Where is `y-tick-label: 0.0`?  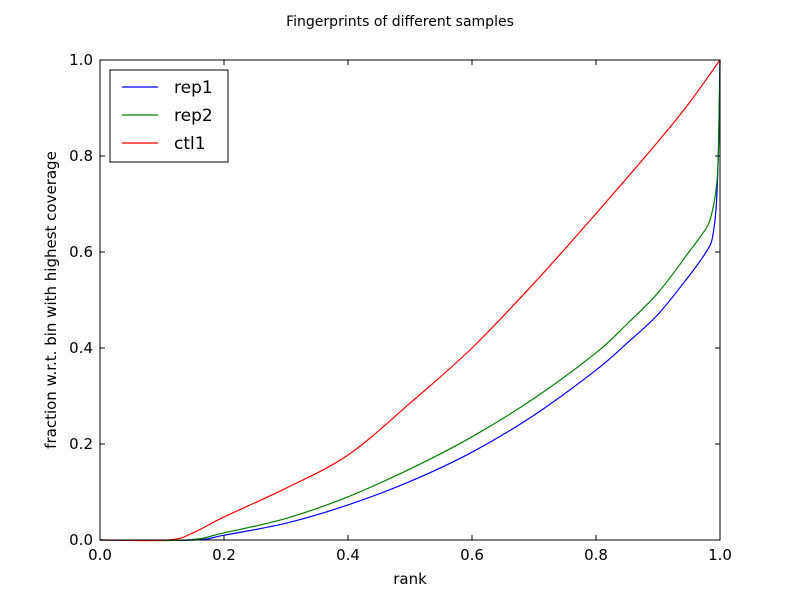
y-tick-label: 0.0 is located at coordinates (81, 540).